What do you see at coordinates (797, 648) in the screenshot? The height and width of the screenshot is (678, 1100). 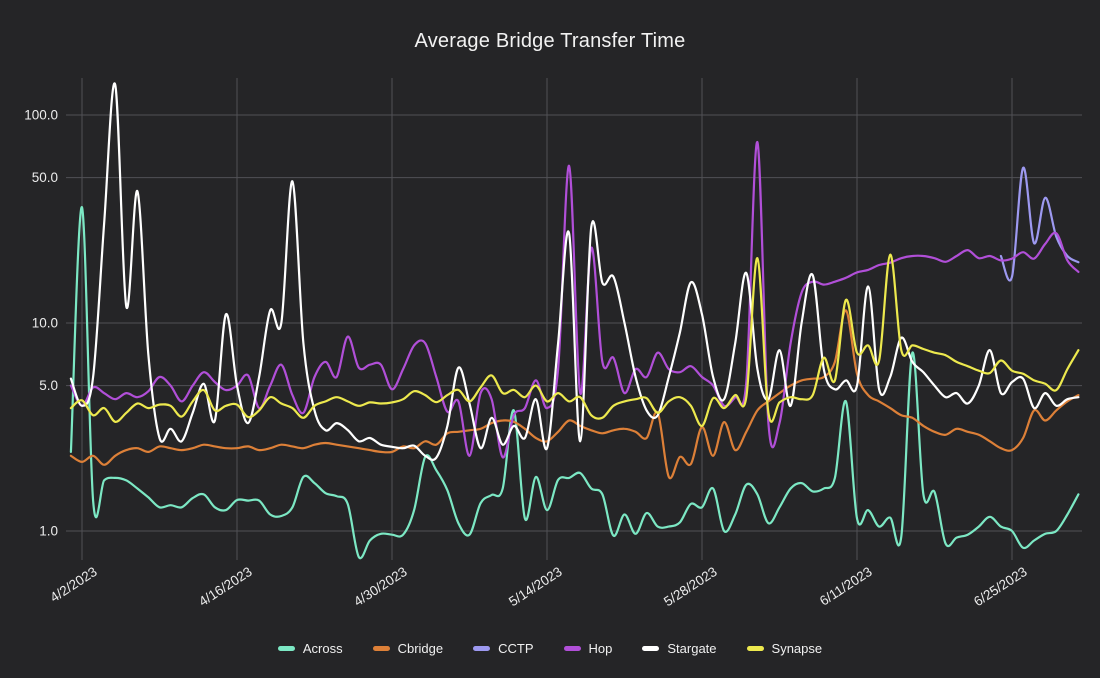 I see `legend-label: Synapse` at bounding box center [797, 648].